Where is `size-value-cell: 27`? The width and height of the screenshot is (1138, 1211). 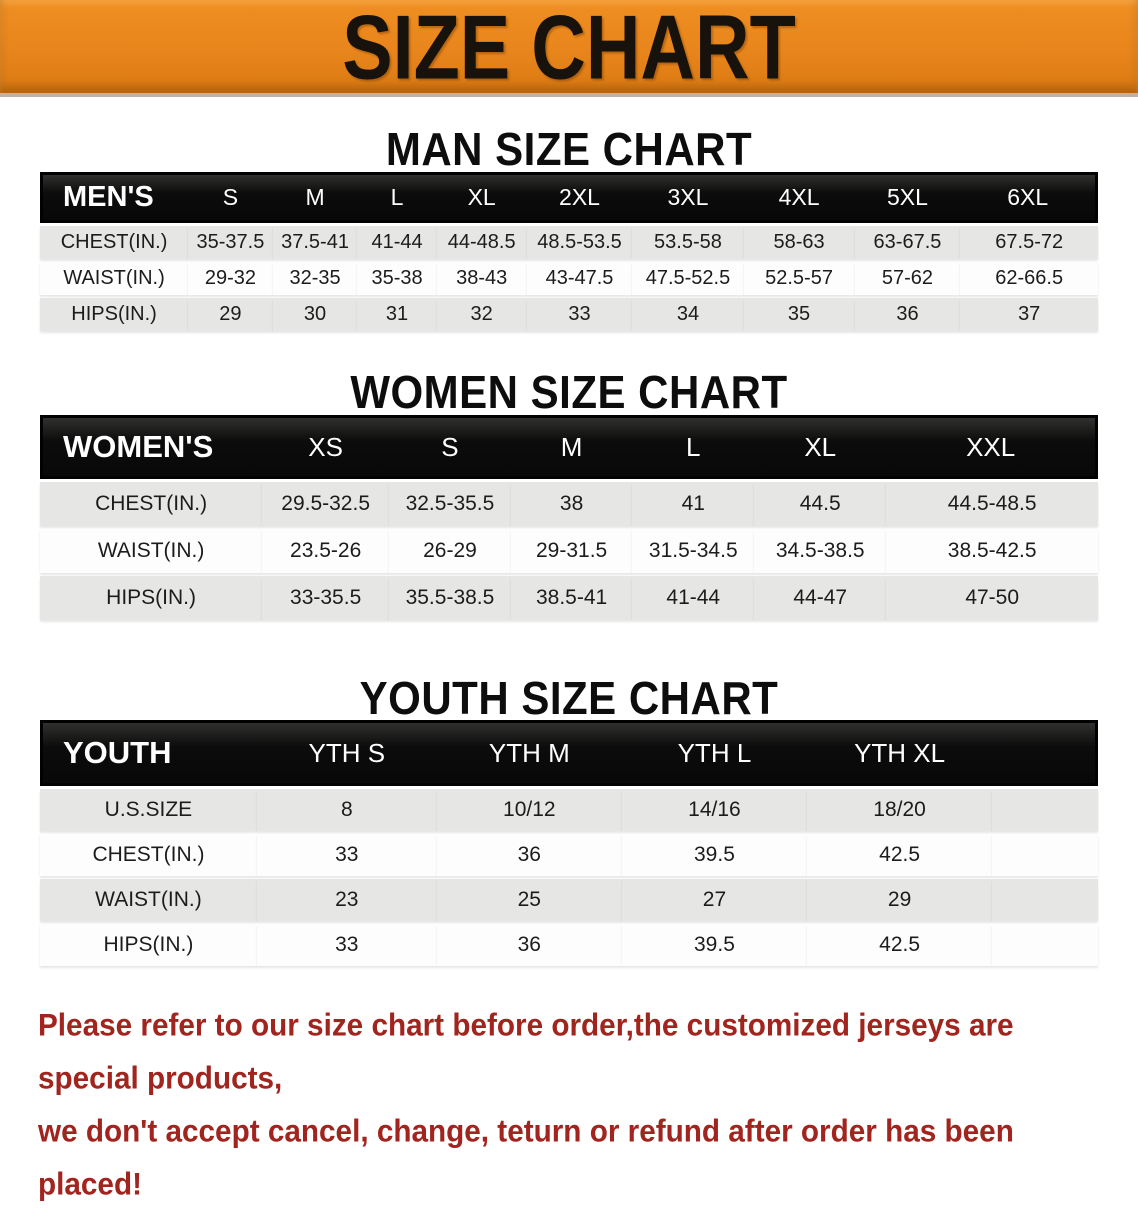
size-value-cell: 27 is located at coordinates (714, 900).